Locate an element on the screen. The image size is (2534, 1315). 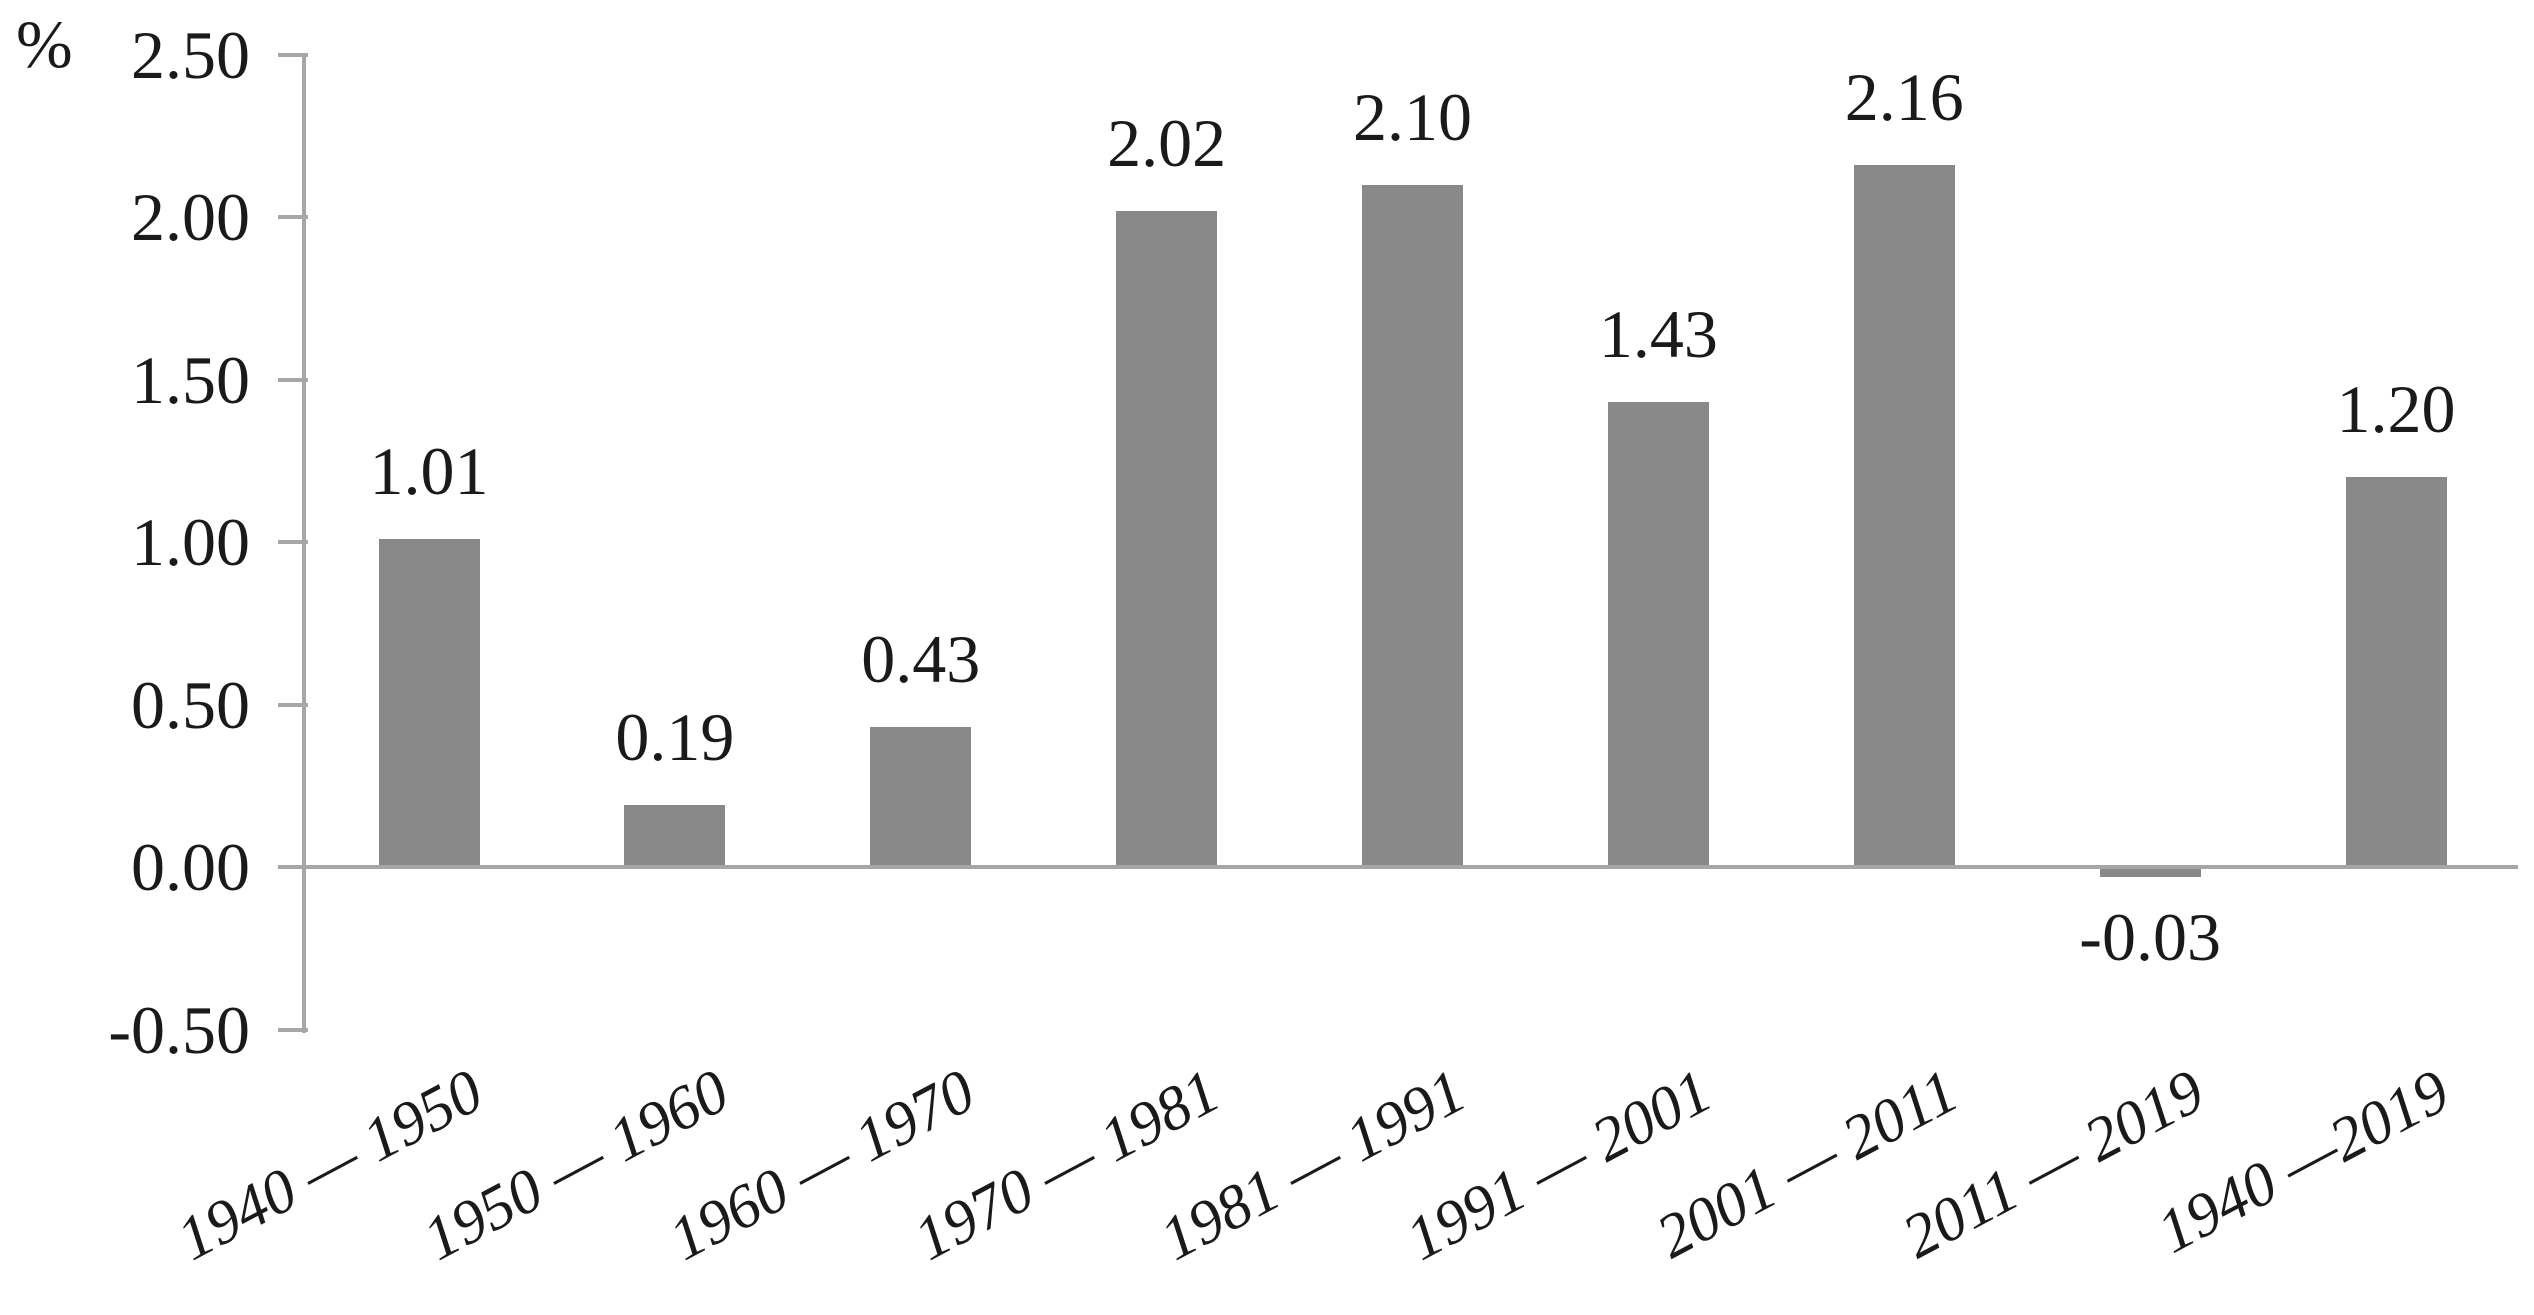
y-tick-label: 0.50 is located at coordinates (190, 704).